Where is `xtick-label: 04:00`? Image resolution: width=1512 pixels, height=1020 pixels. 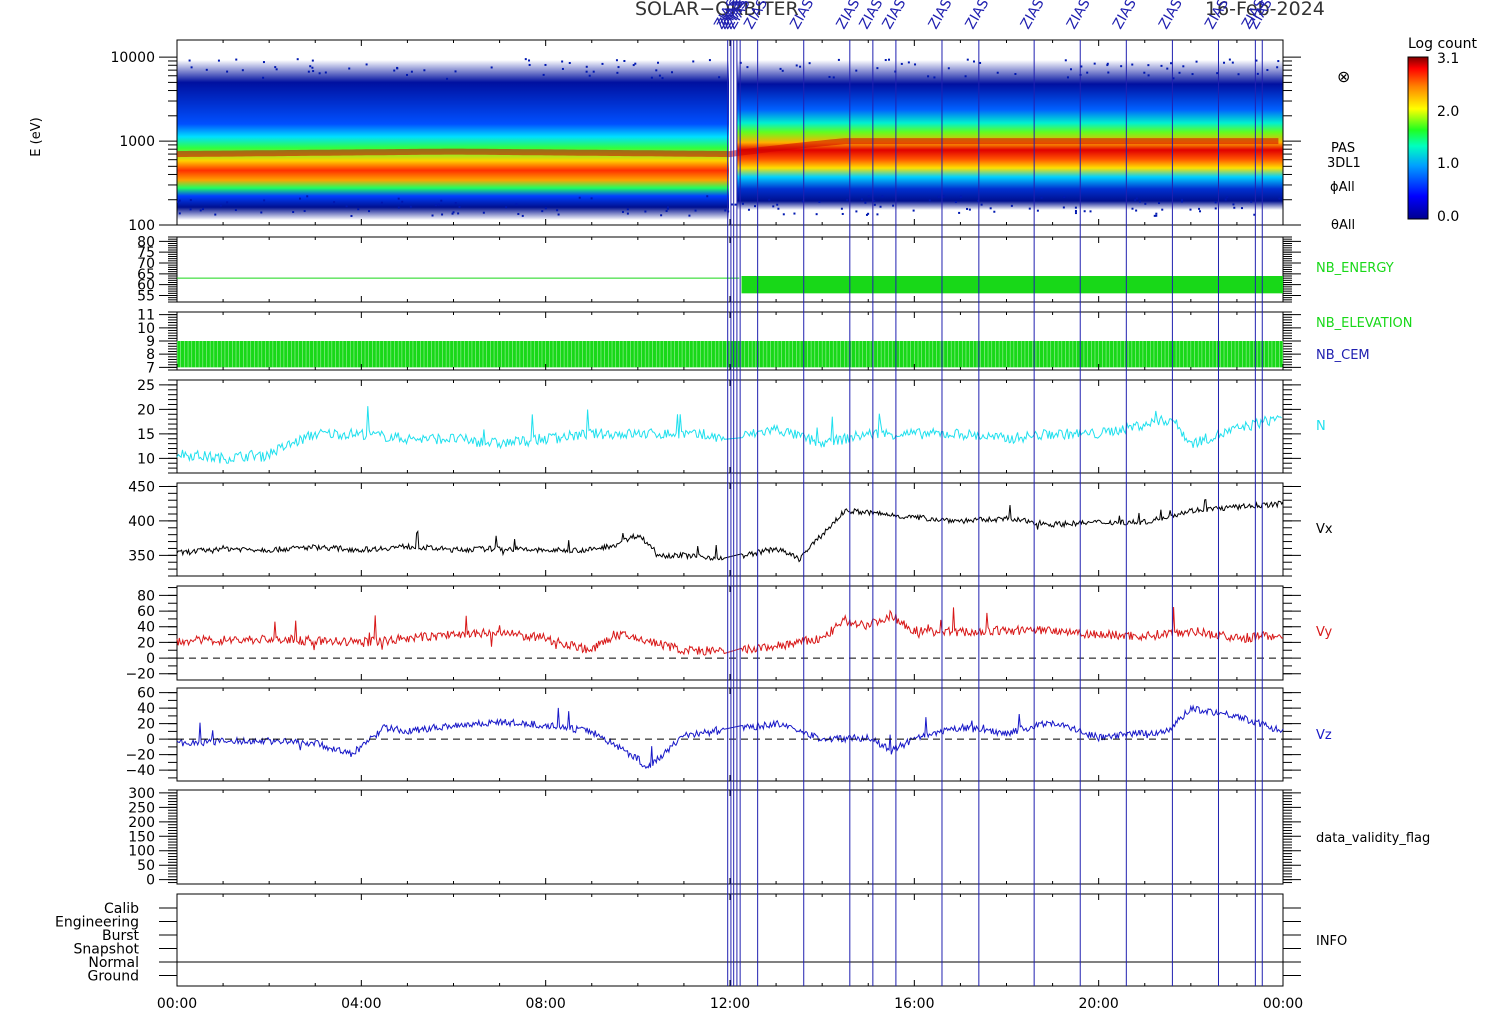
xtick-label: 04:00 is located at coordinates (361, 1004).